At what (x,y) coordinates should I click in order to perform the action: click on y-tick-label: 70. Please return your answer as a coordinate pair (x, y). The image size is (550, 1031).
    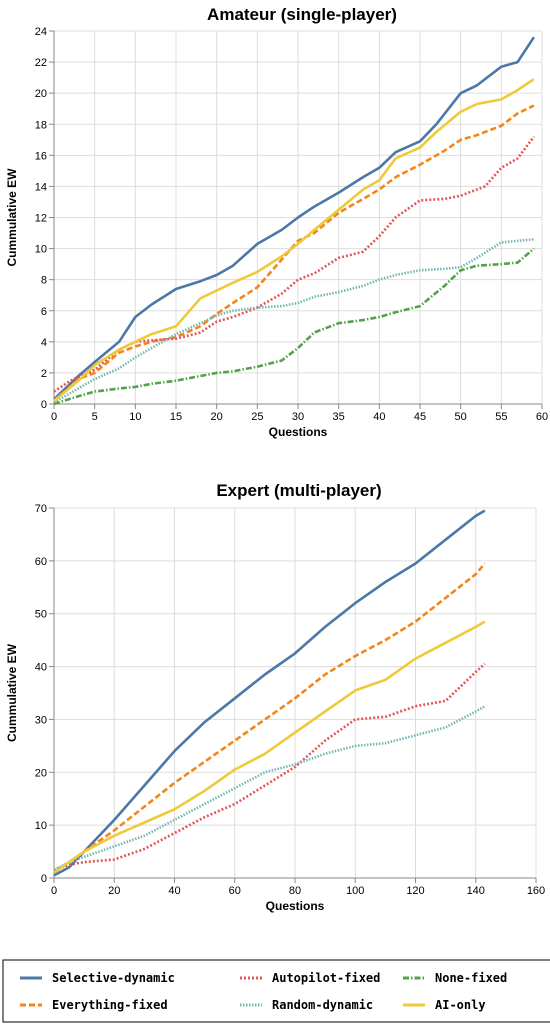
    Looking at the image, I should click on (41, 509).